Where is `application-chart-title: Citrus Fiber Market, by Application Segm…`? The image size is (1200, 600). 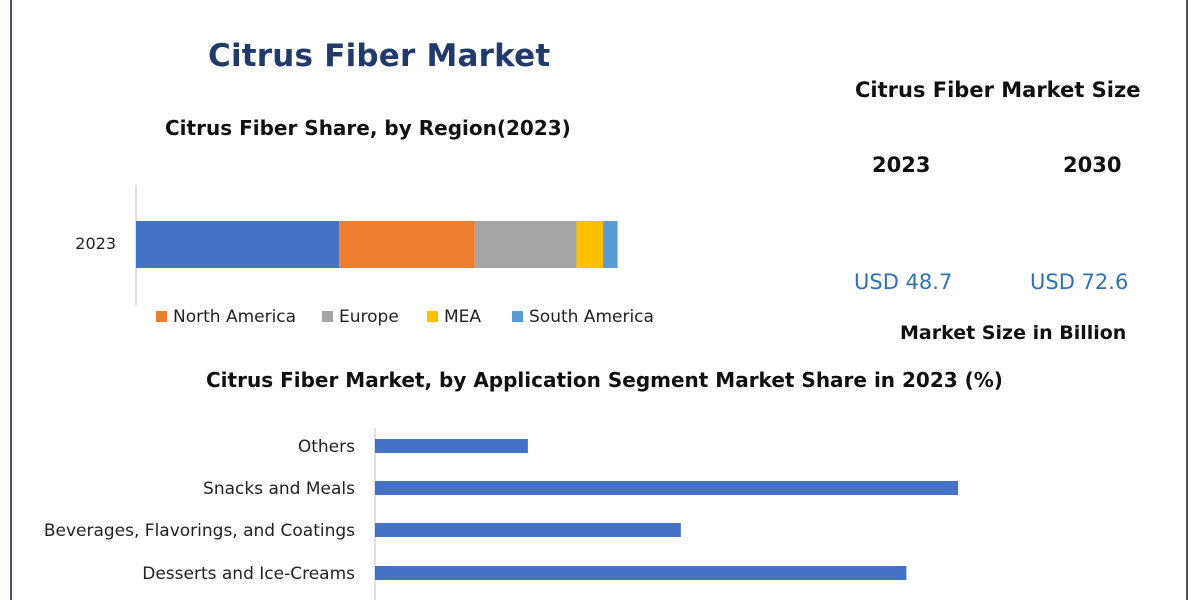
application-chart-title: Citrus Fiber Market, by Application Segm… is located at coordinates (604, 380).